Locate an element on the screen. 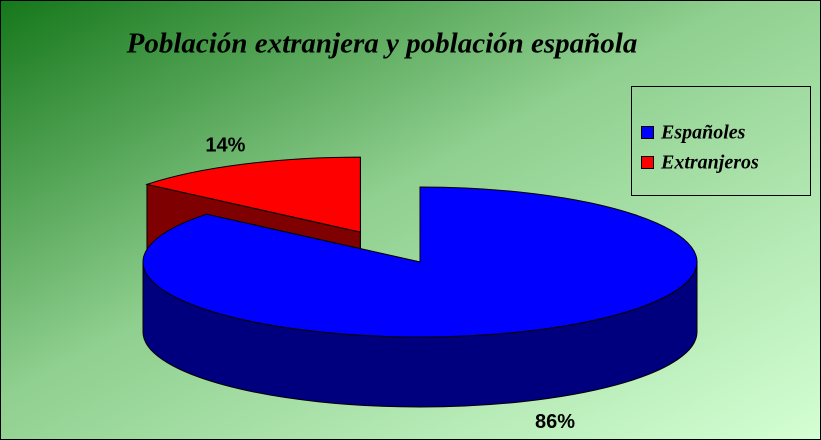 The image size is (821, 440). legend-label: Españoles is located at coordinates (703, 133).